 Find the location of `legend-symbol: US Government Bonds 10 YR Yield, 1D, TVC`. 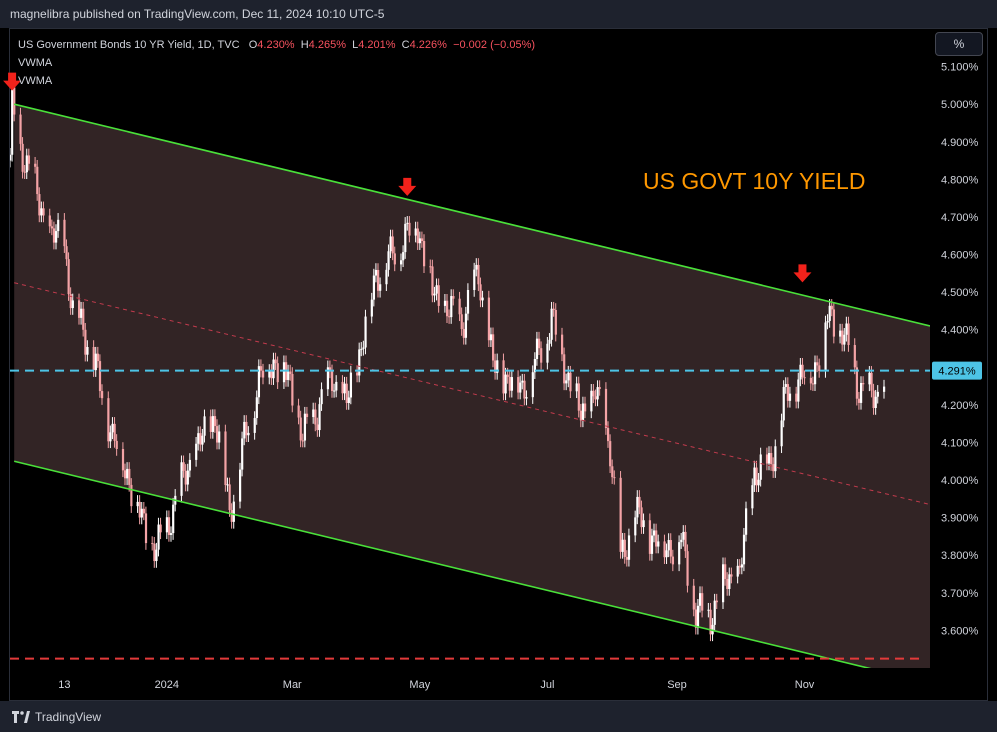

legend-symbol: US Government Bonds 10 YR Yield, 1D, TVC is located at coordinates (129, 45).